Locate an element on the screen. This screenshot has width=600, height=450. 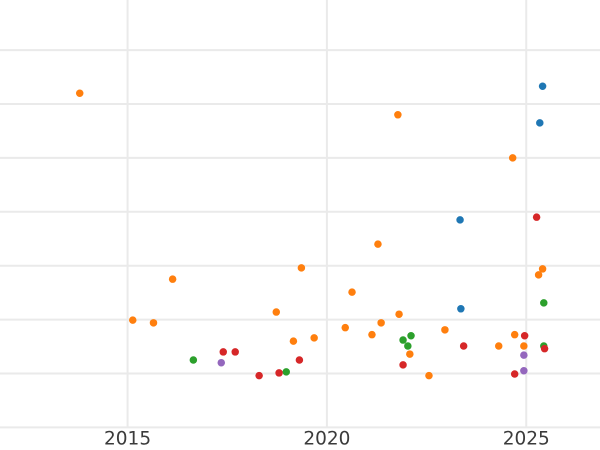
x-tick-label: 2025 is located at coordinates (526, 438).